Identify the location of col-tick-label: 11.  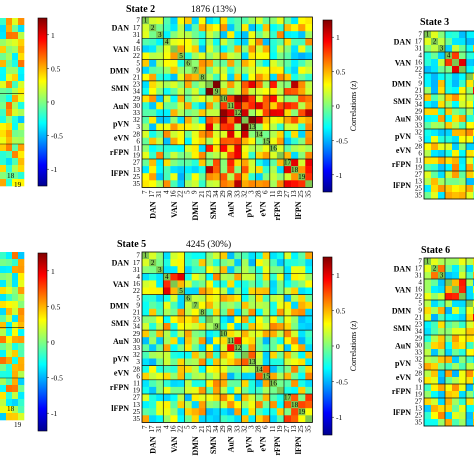
(273, 428).